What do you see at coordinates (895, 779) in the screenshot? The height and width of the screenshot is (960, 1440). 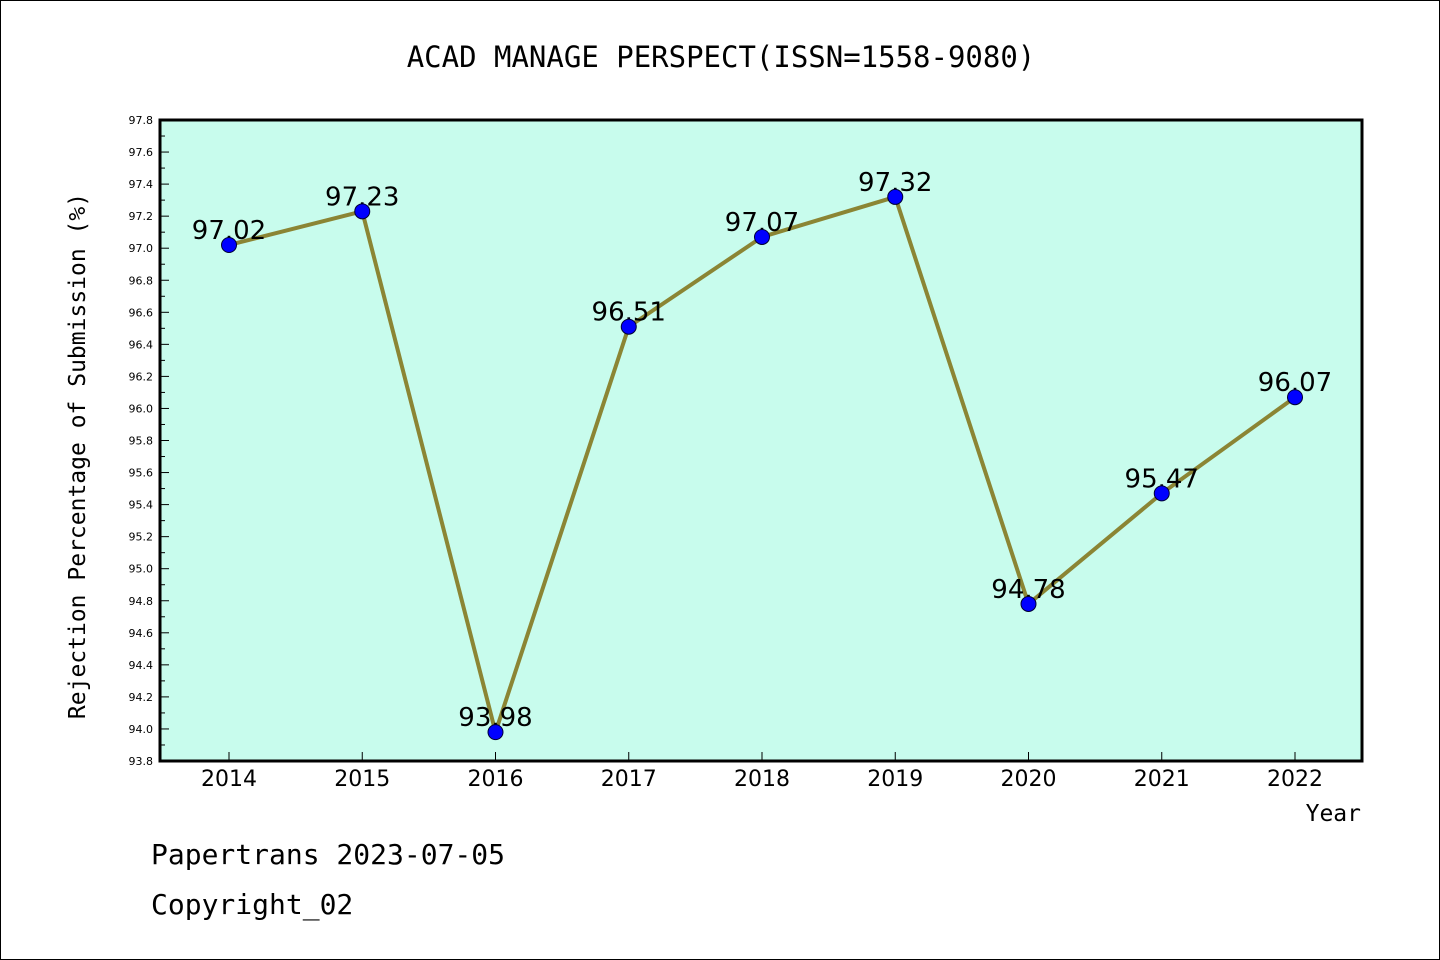 I see `x-tick-label: 2019` at bounding box center [895, 779].